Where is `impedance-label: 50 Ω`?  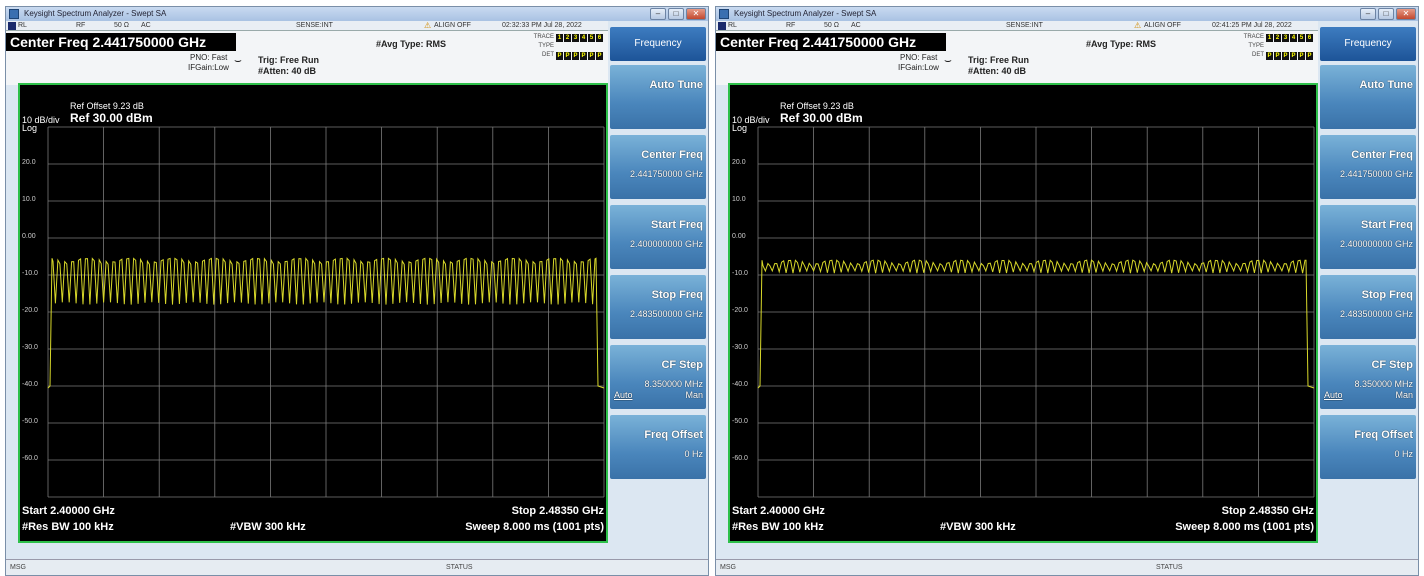
impedance-label: 50 Ω is located at coordinates (121, 25).